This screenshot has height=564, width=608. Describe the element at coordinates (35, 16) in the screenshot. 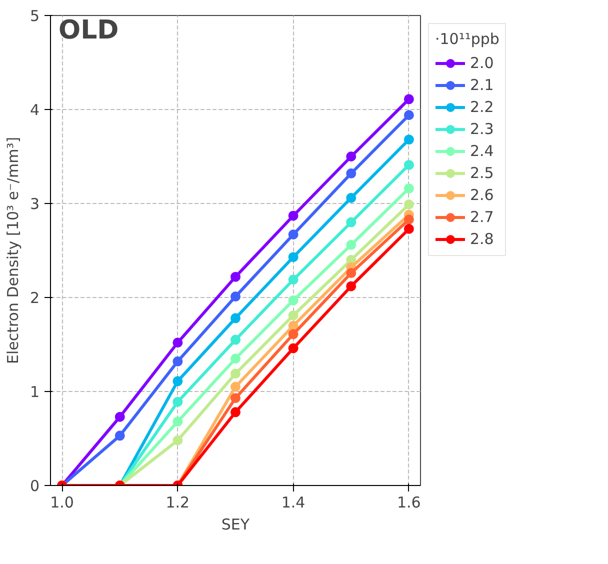

I see `y-tick-label: 5` at that location.